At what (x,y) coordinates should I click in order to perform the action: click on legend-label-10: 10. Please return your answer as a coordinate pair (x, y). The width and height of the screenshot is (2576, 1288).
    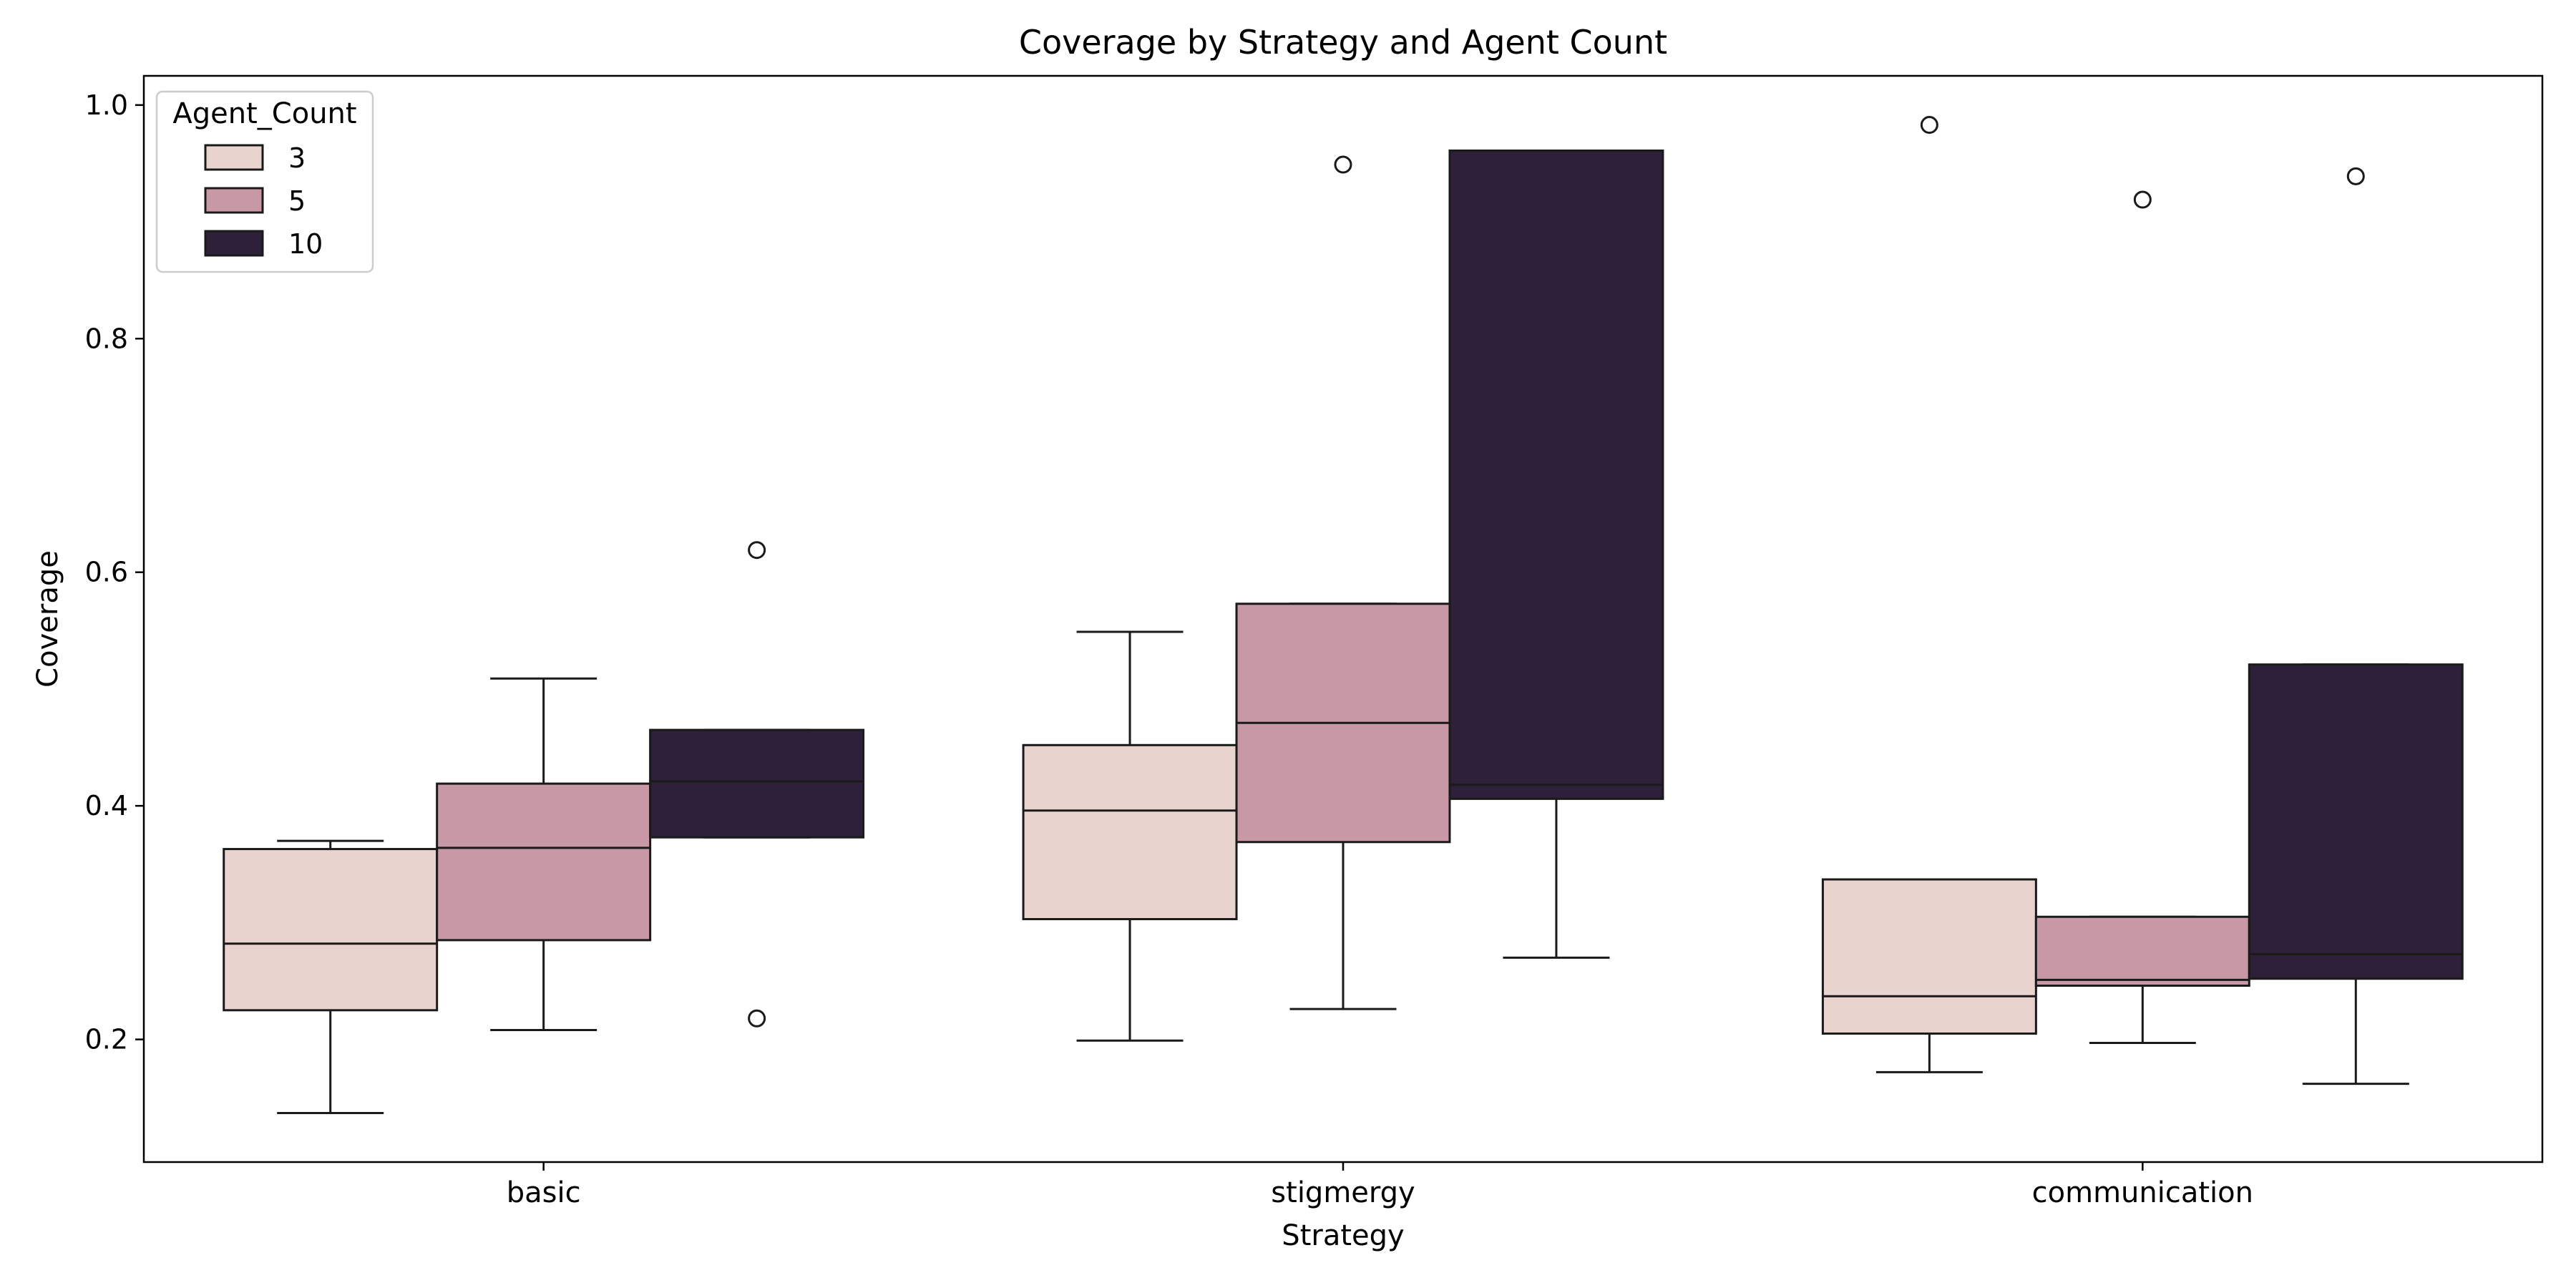
    Looking at the image, I should click on (305, 244).